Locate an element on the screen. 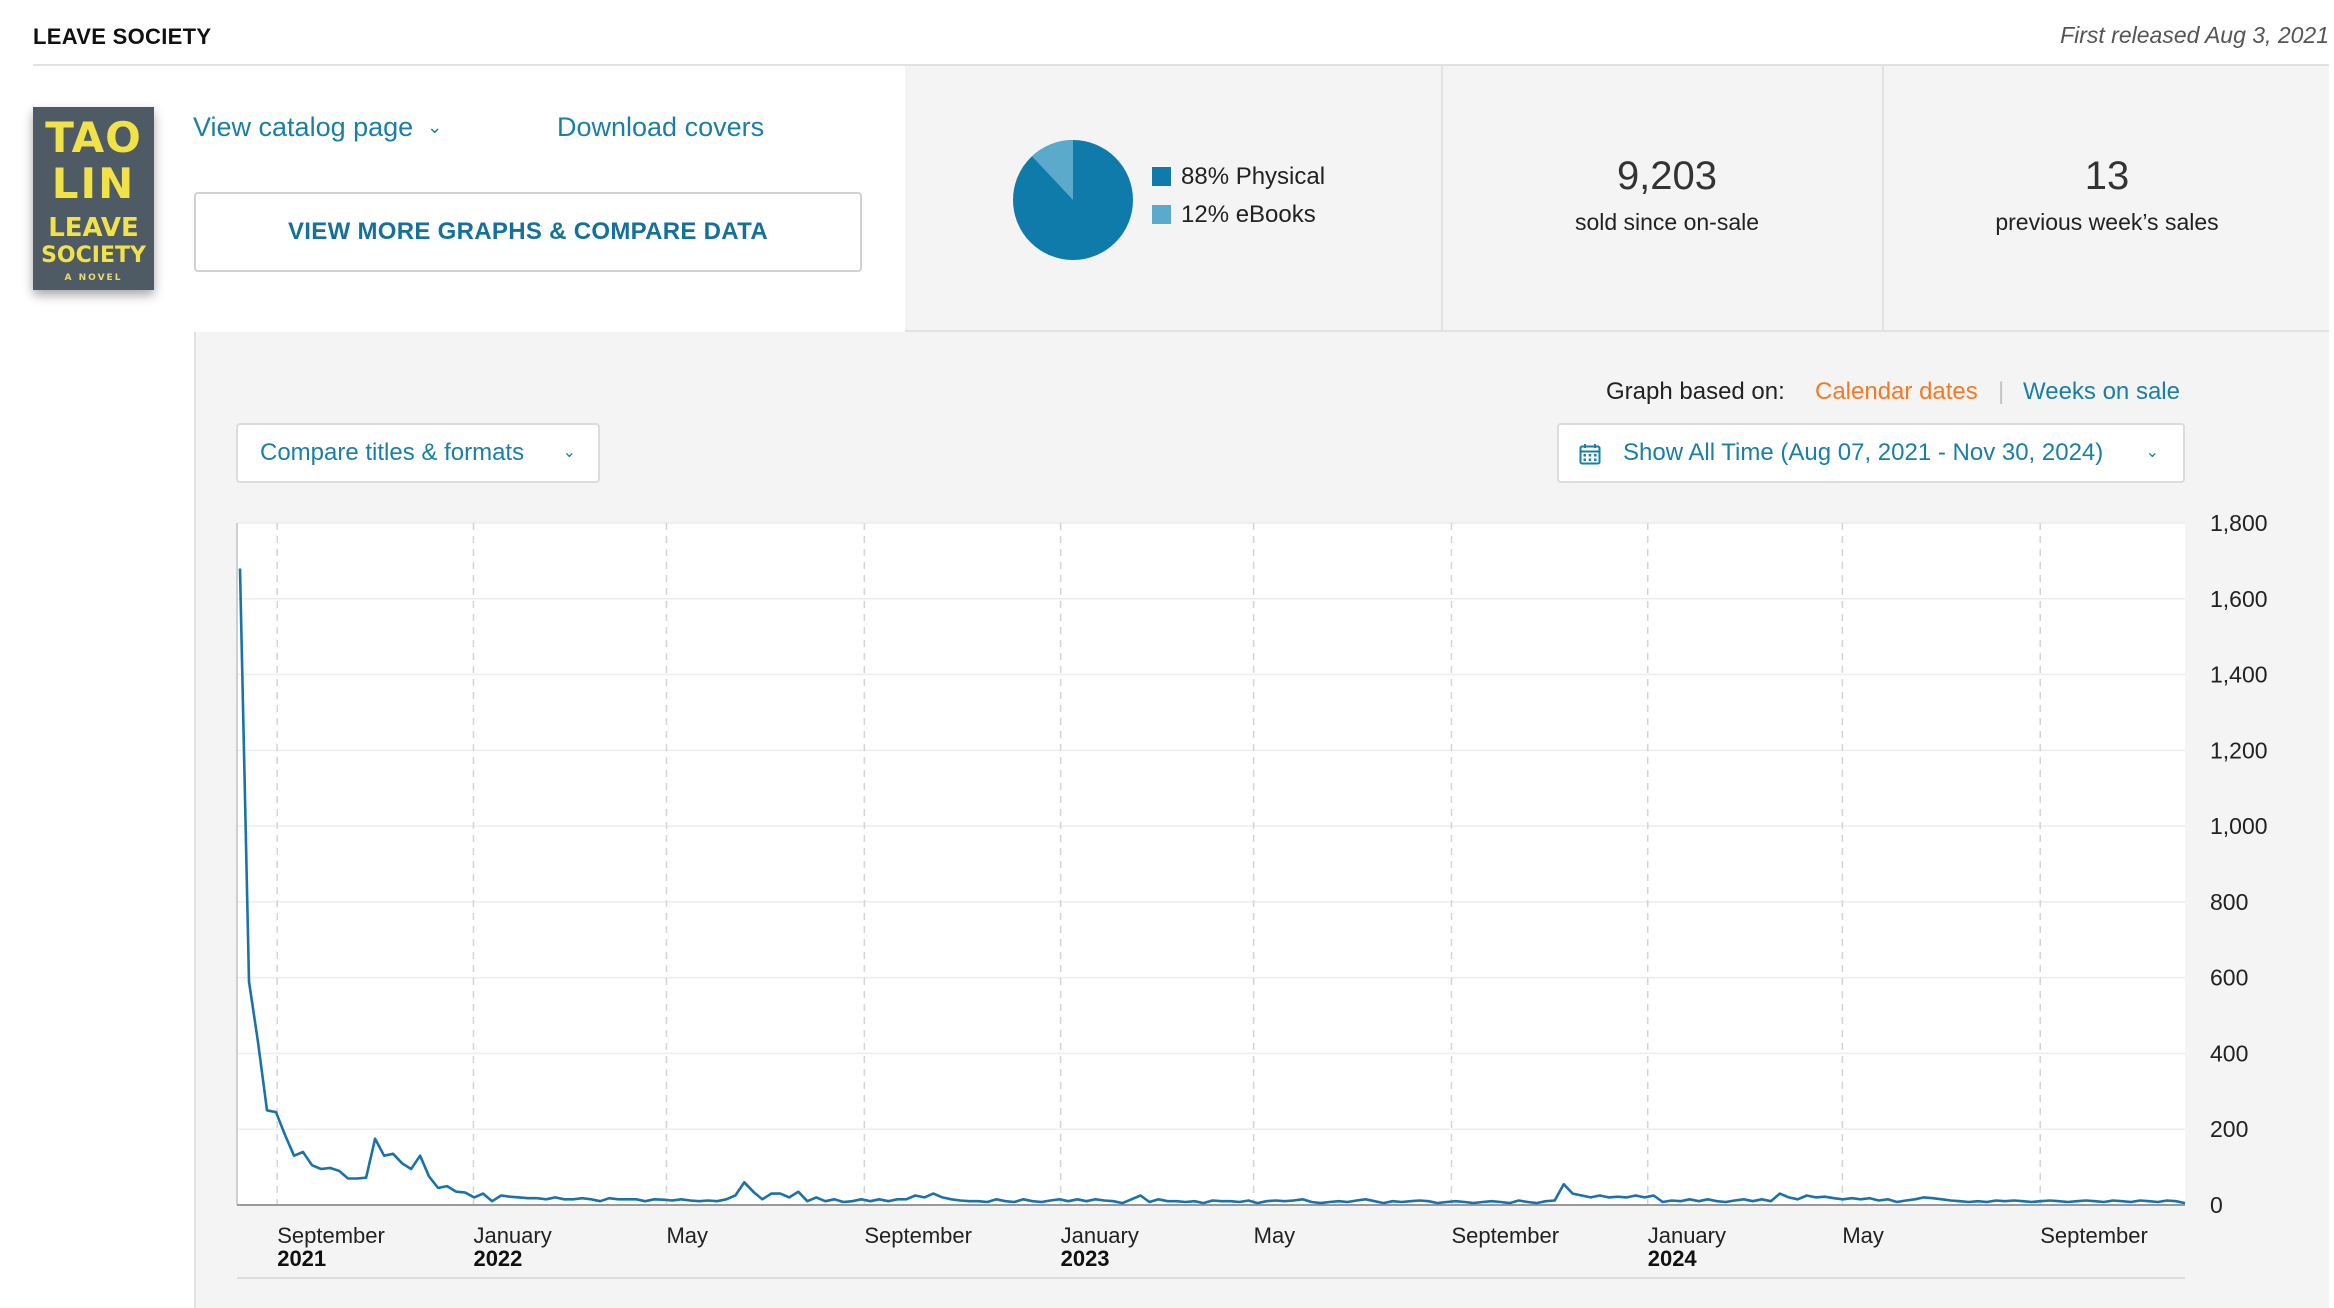 The height and width of the screenshot is (1308, 2334). title-bar: LEAVE SOCIETY First released Aug 3, 2021 is located at coordinates (1181, 33).